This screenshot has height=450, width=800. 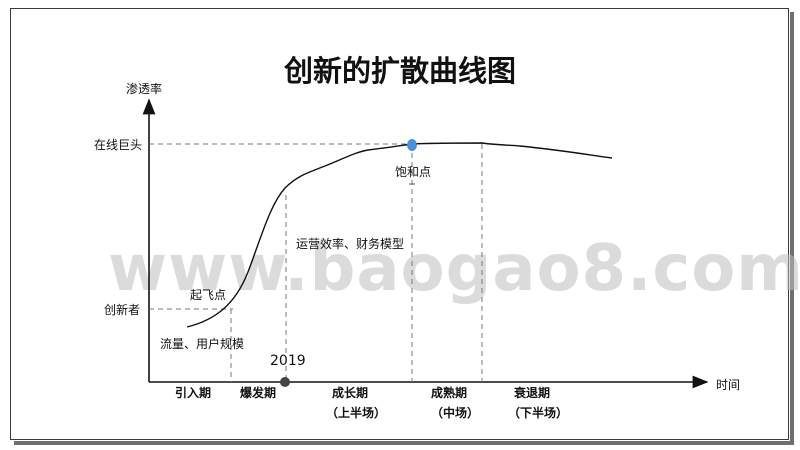 What do you see at coordinates (193, 393) in the screenshot?
I see `phase-intro: 引入期` at bounding box center [193, 393].